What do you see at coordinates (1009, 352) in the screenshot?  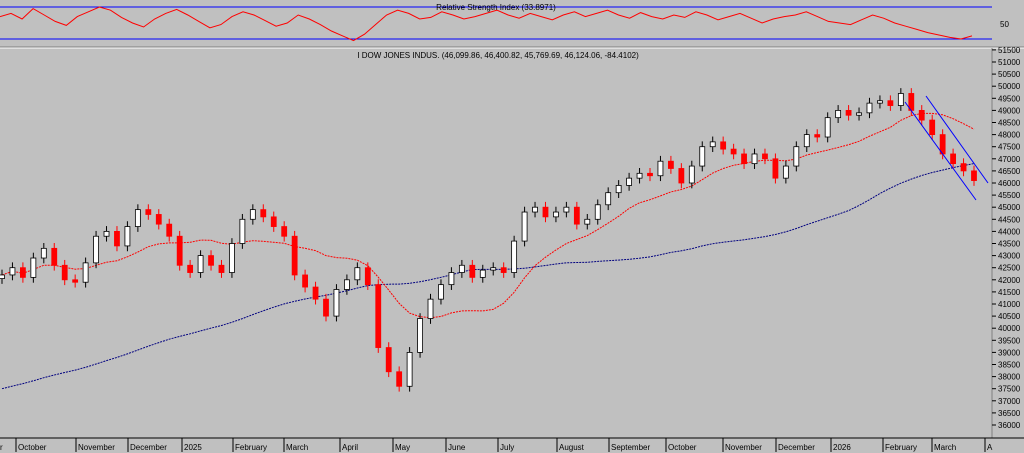 I see `y-tick-label: 39000` at bounding box center [1009, 352].